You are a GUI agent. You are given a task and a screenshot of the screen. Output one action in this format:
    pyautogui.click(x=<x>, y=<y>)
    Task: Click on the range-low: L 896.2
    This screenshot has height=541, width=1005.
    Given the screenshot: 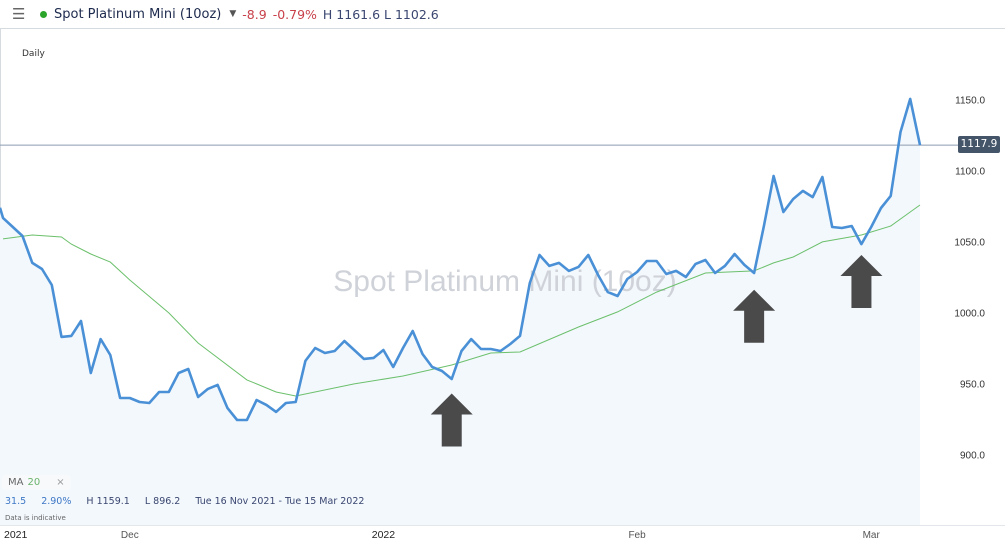 What is the action you would take?
    pyautogui.click(x=162, y=501)
    